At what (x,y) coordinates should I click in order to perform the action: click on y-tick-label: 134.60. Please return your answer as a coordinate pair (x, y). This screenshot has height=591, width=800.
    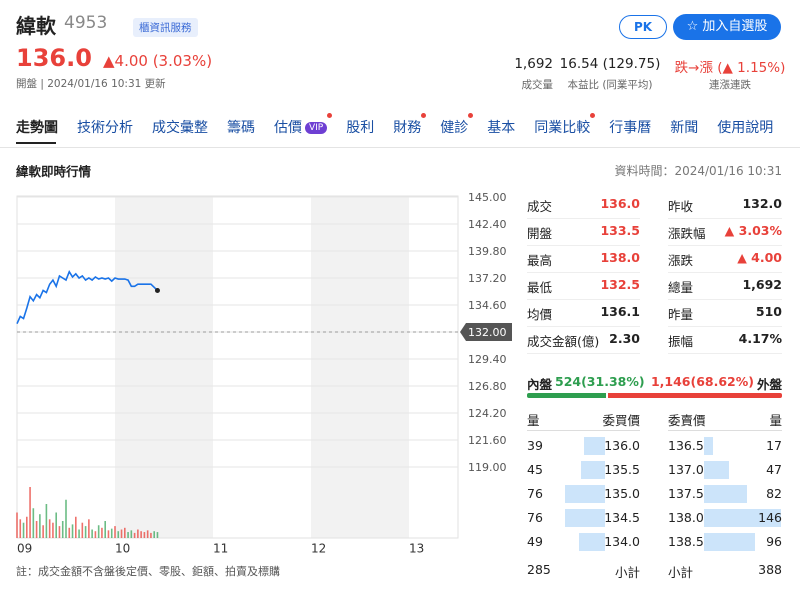
    Looking at the image, I should click on (487, 305).